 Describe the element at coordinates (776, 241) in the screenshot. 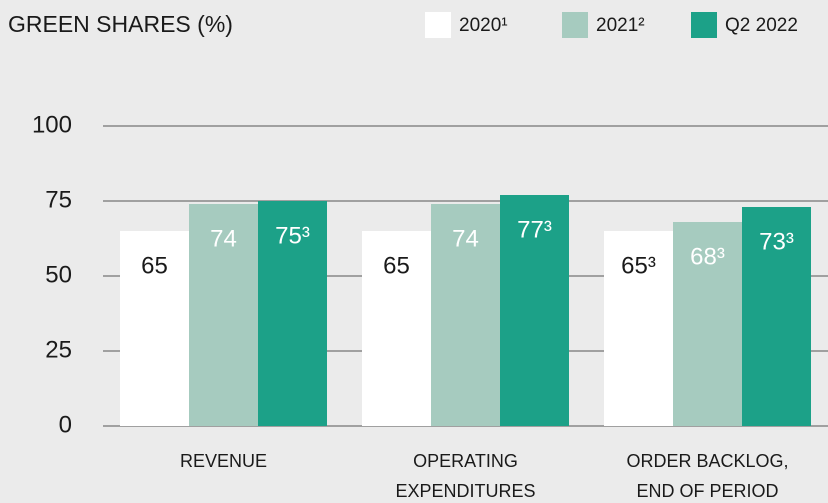

I see `value-label: 73³` at that location.